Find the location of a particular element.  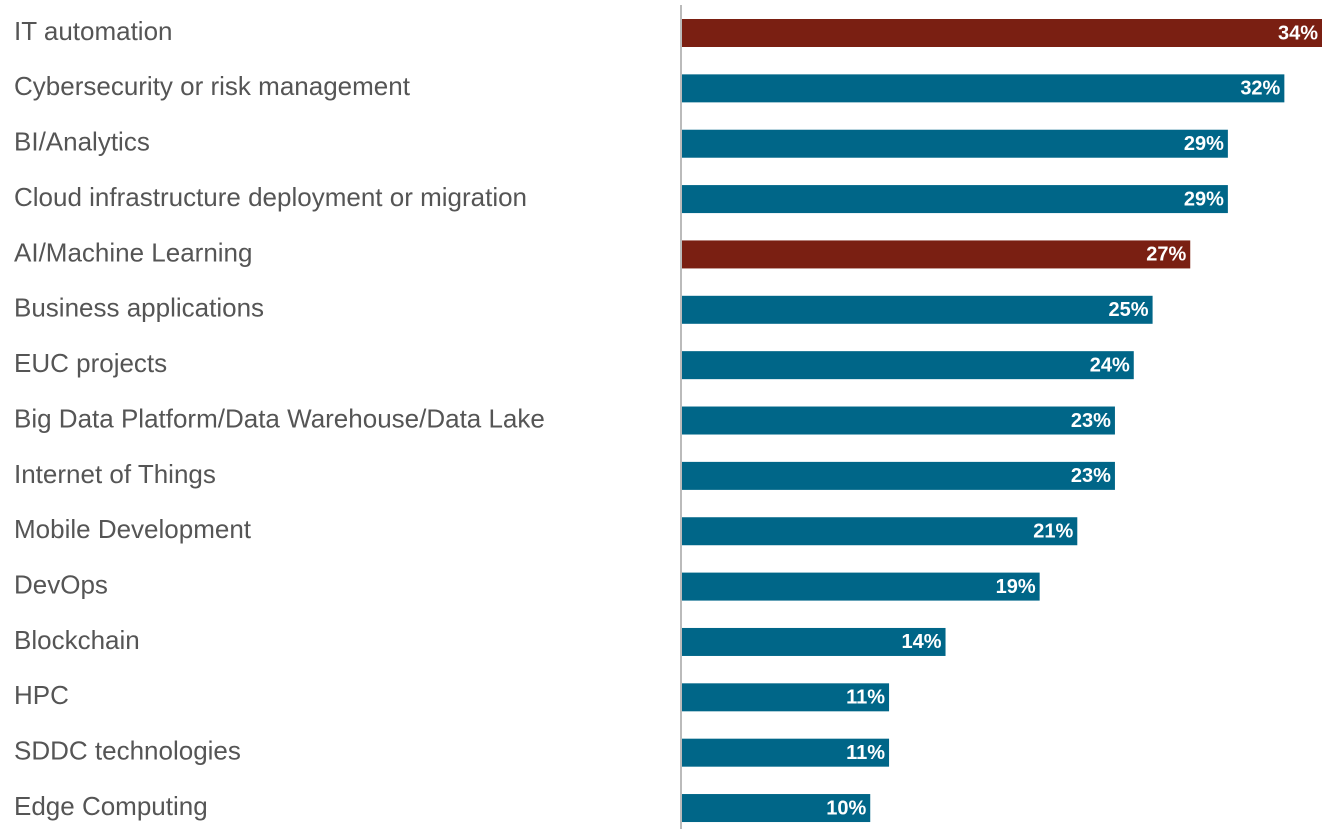

category-label: SDDC technologies is located at coordinates (127, 751).